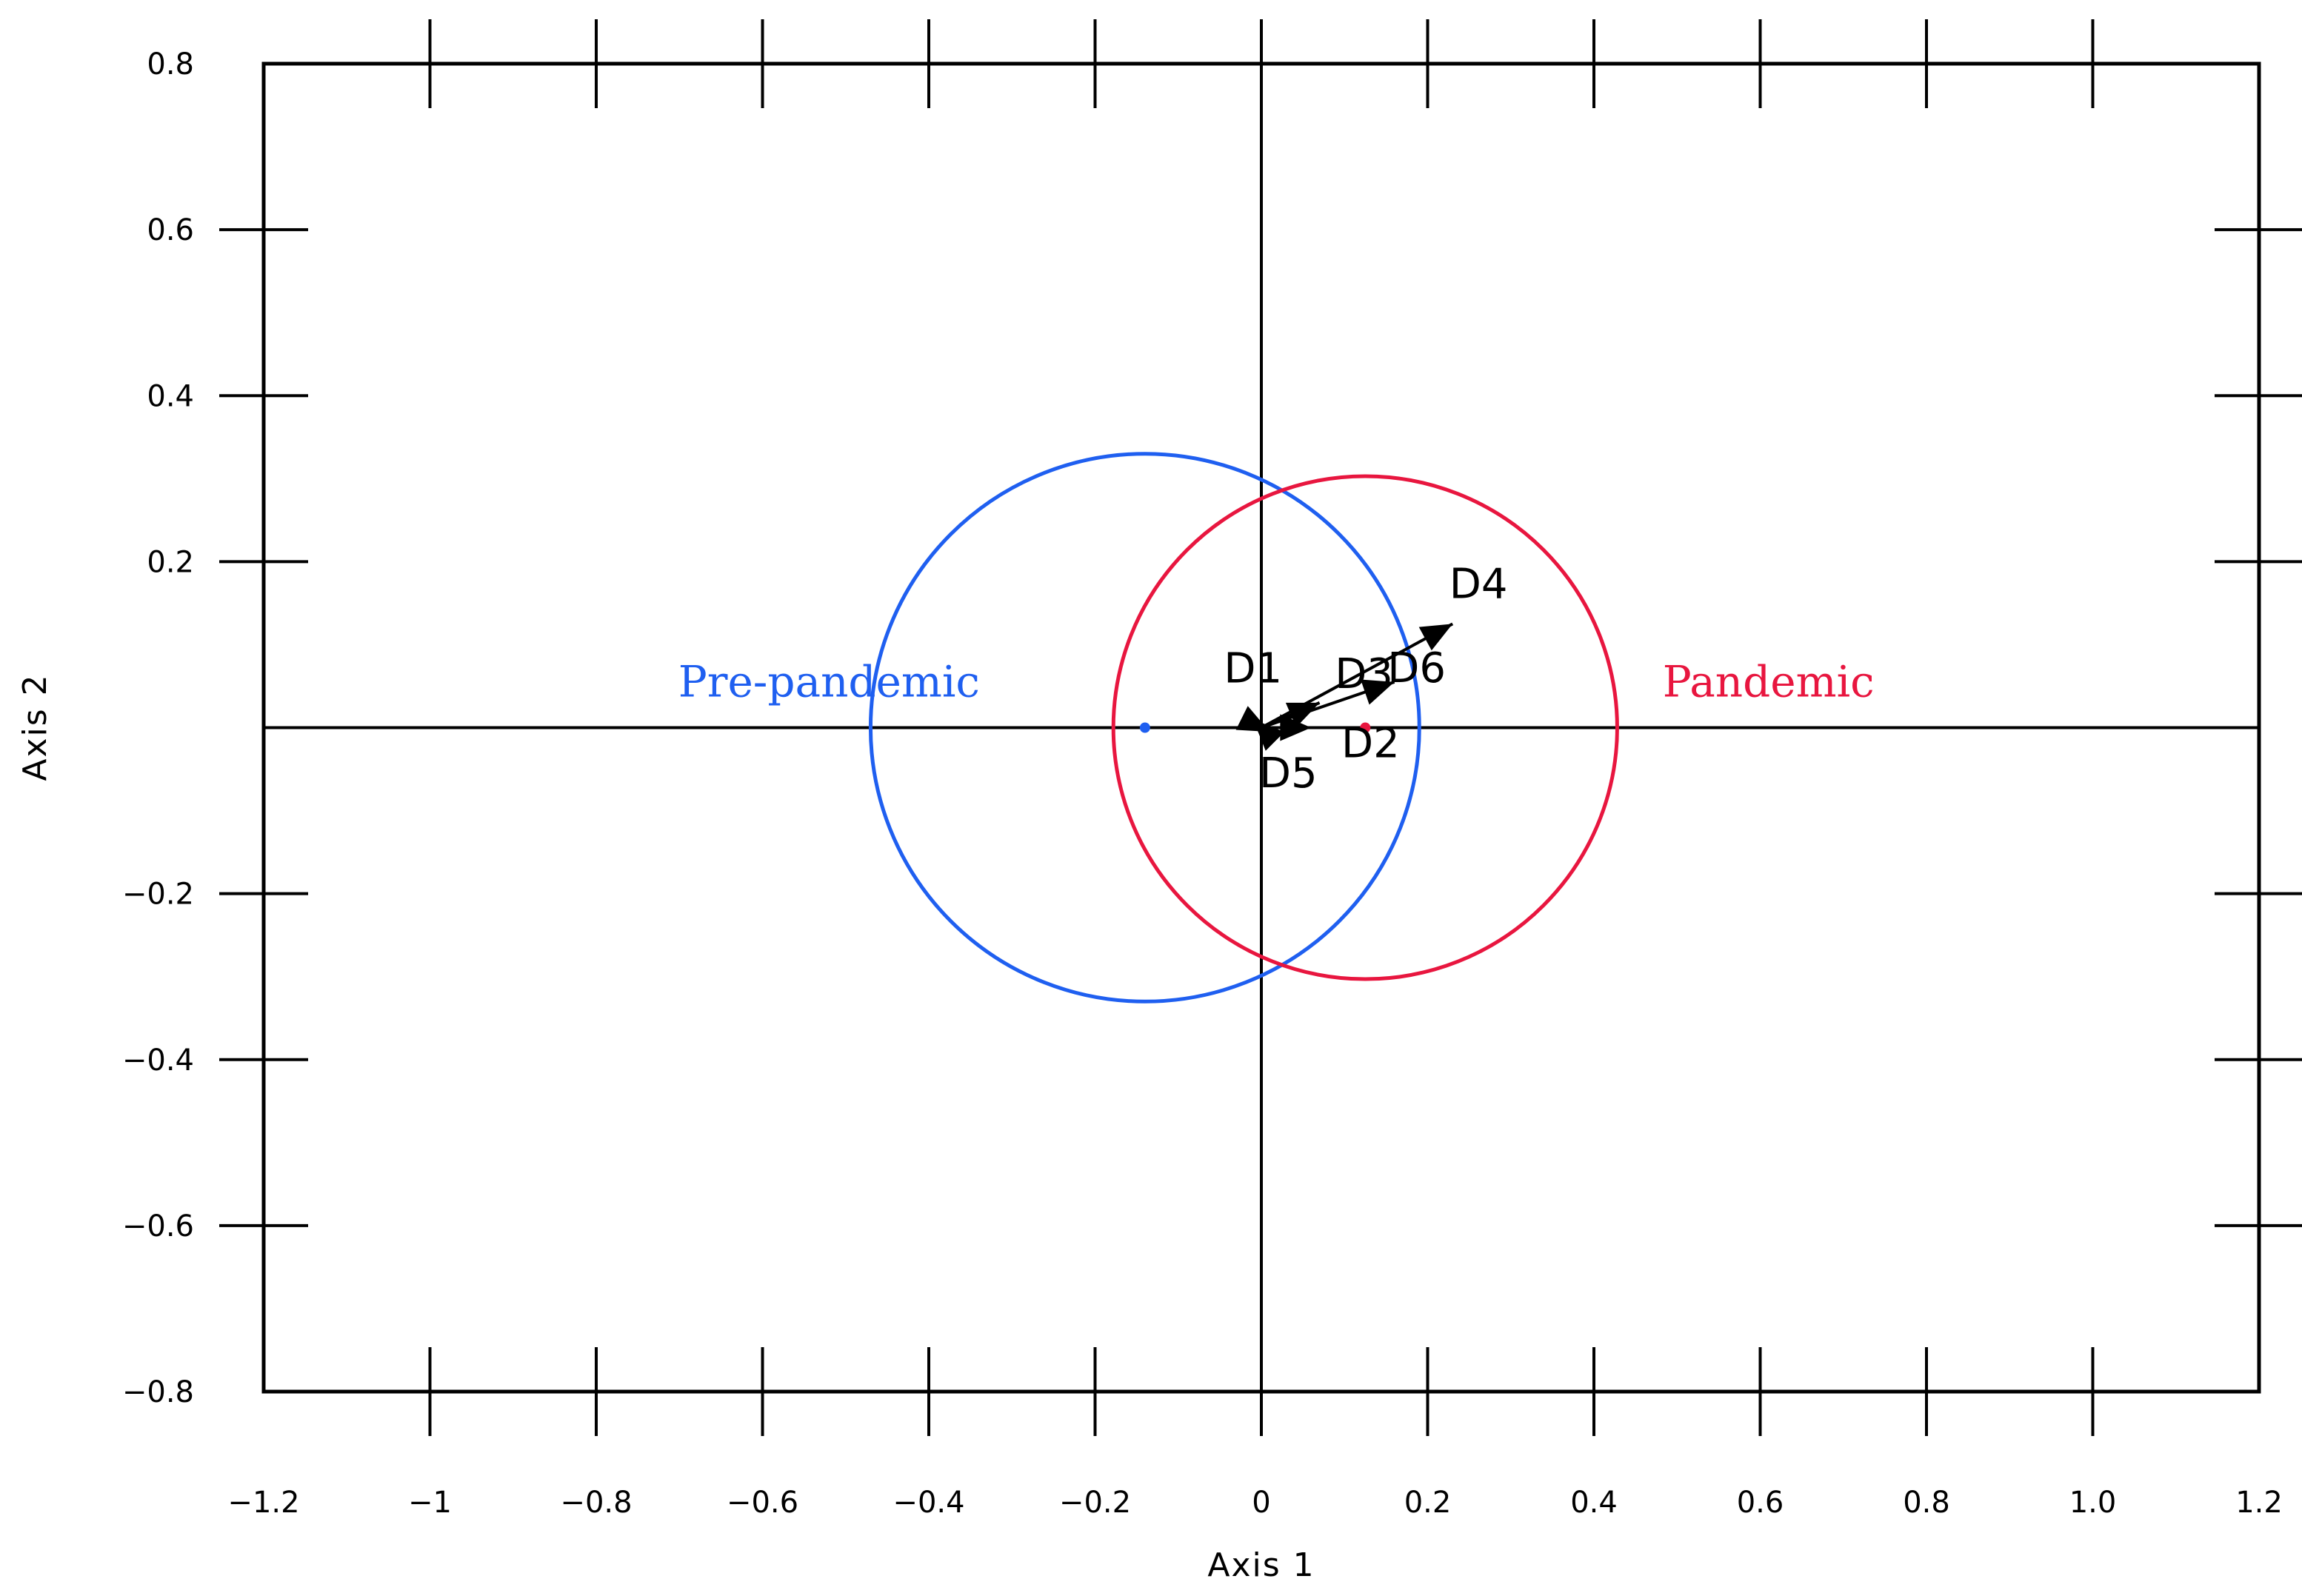 This screenshot has width=2302, height=1596. What do you see at coordinates (1760, 1503) in the screenshot?
I see `x-tick-label: 0.6` at bounding box center [1760, 1503].